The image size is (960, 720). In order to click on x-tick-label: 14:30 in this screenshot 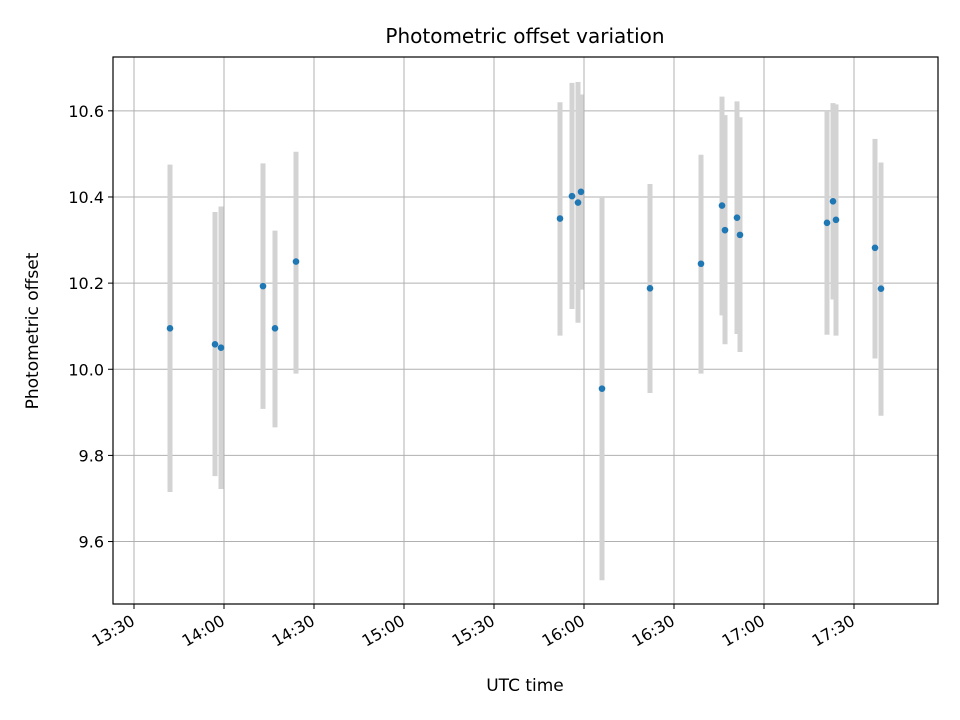, I will do `click(293, 631)`.